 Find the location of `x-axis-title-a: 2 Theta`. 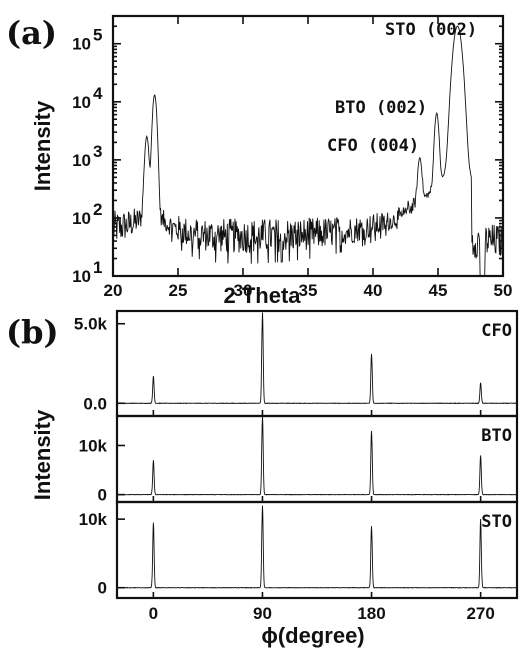

x-axis-title-a: 2 Theta is located at coordinates (262, 295).